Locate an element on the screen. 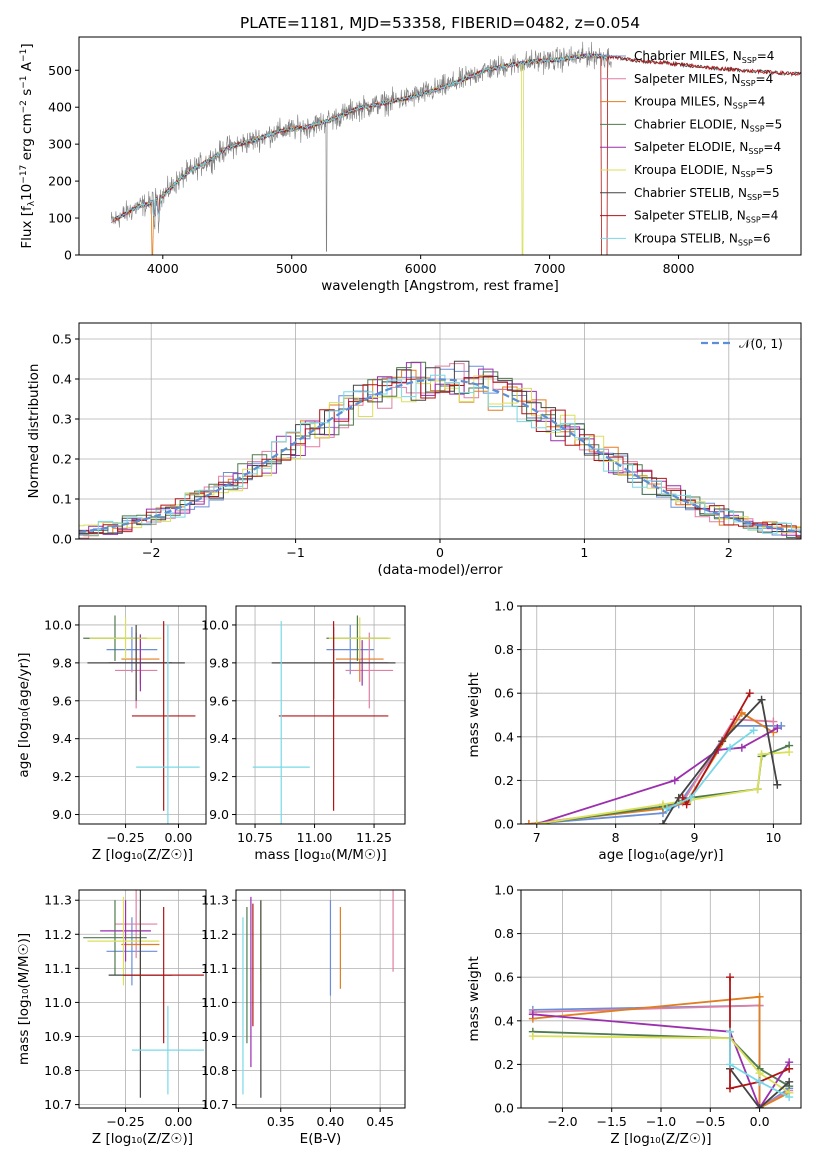 The image size is (819, 1170). legend-entry: Chabrier ELODIE, NSSP=5 is located at coordinates (708, 125).